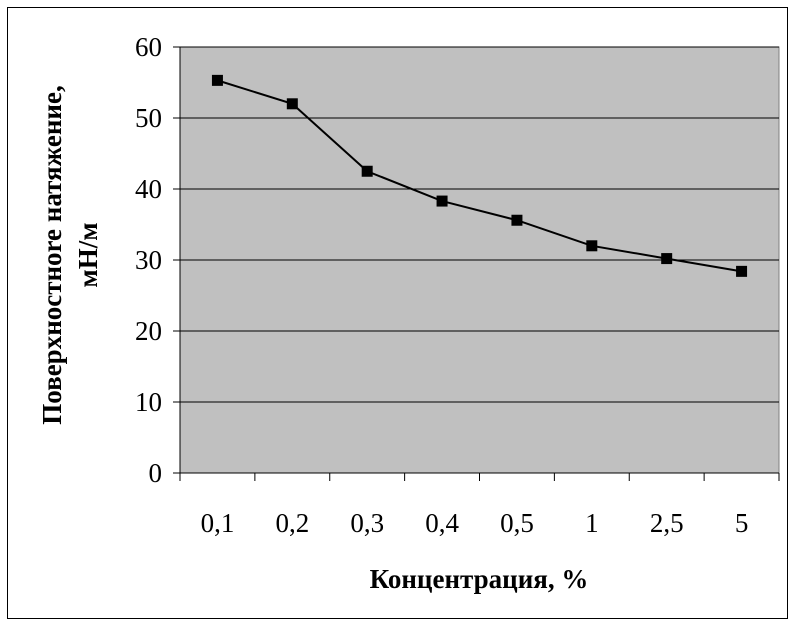 The width and height of the screenshot is (797, 627). I want to click on y-tick-label: 30, so click(148, 260).